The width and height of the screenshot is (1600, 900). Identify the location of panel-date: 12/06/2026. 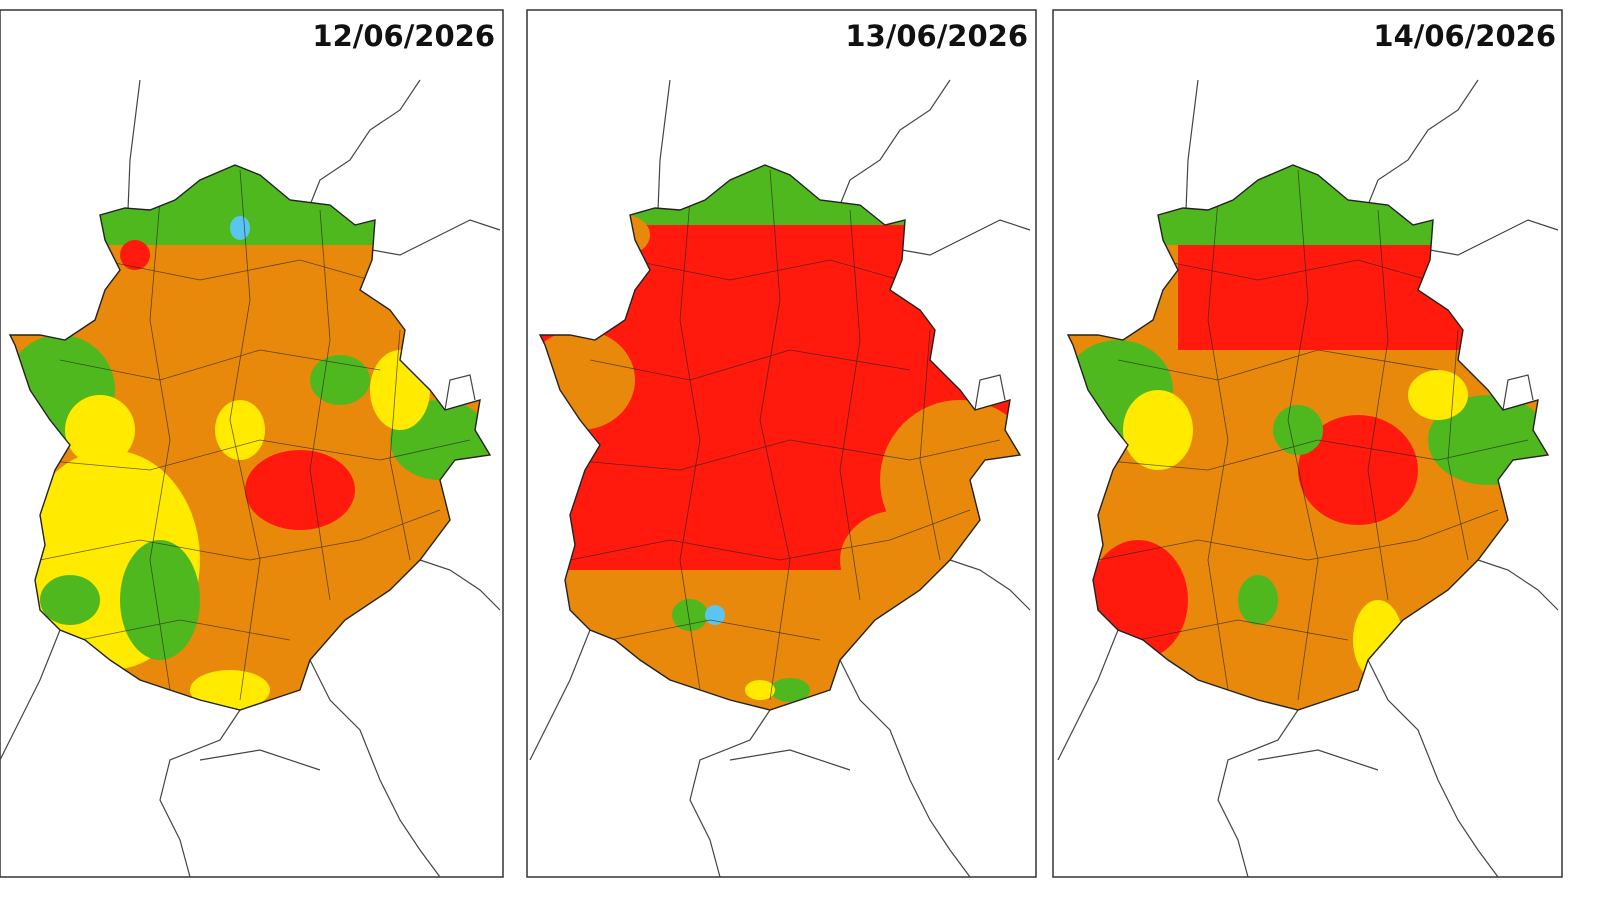
(403, 36).